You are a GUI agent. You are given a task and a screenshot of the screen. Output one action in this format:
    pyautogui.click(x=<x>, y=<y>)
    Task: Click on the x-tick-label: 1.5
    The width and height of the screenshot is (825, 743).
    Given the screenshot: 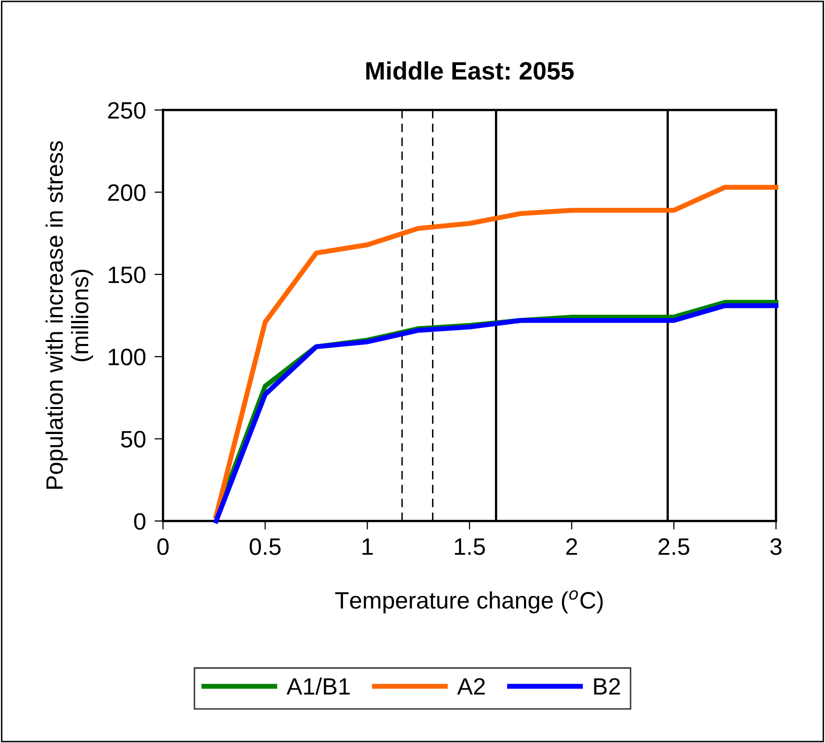 What is the action you would take?
    pyautogui.click(x=469, y=547)
    